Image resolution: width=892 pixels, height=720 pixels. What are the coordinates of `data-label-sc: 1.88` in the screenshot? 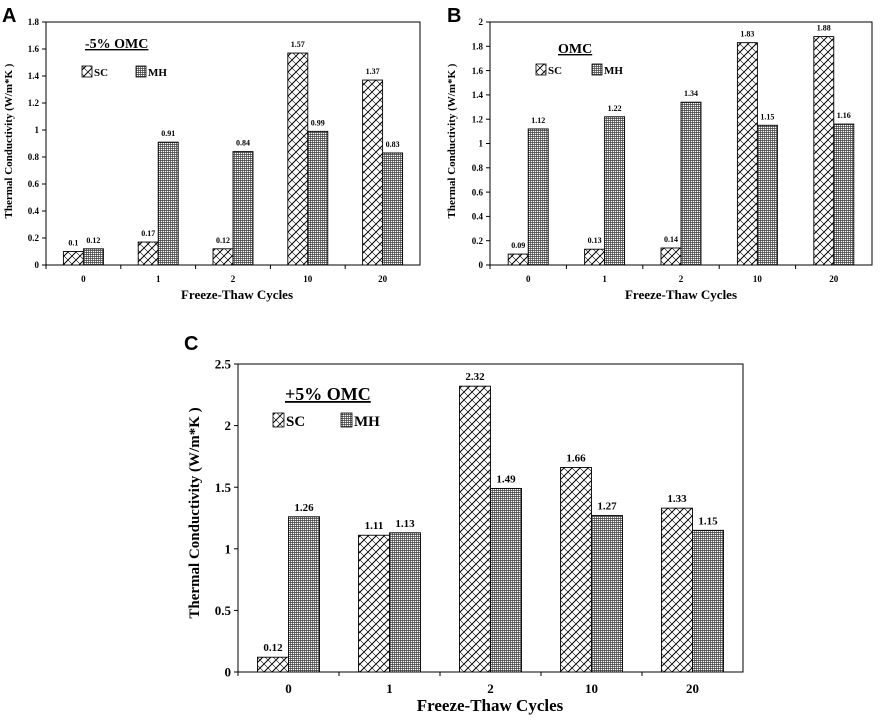 It's located at (824, 28).